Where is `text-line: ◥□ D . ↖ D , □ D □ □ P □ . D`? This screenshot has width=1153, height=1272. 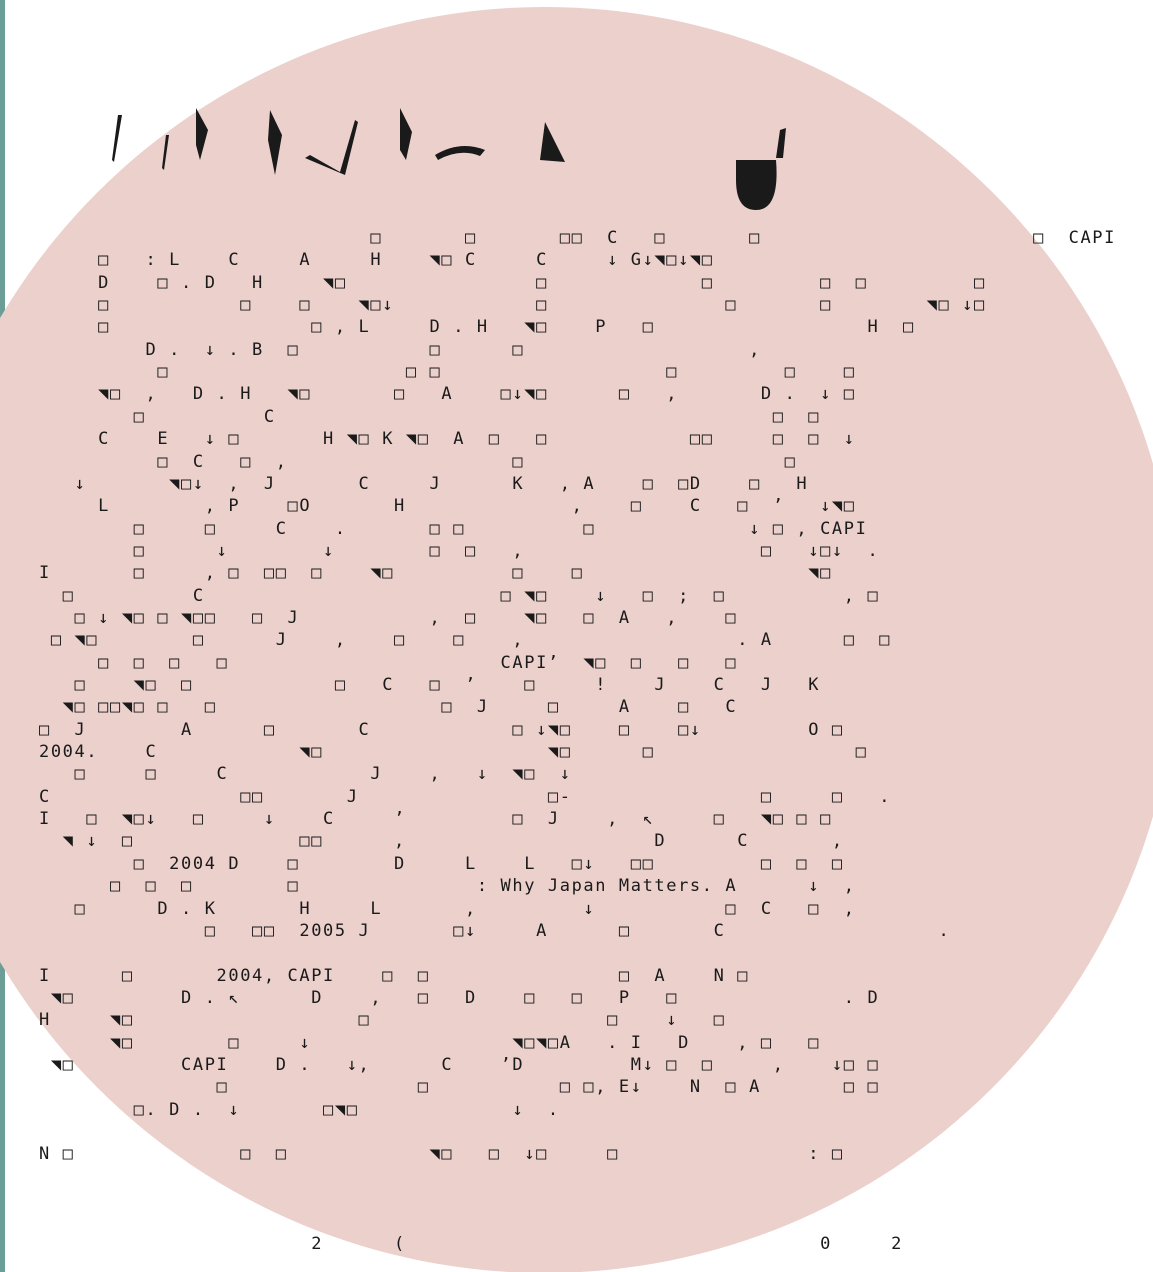 text-line: ◥□ D . ↖ D , □ D □ □ P □ . D is located at coordinates (459, 998).